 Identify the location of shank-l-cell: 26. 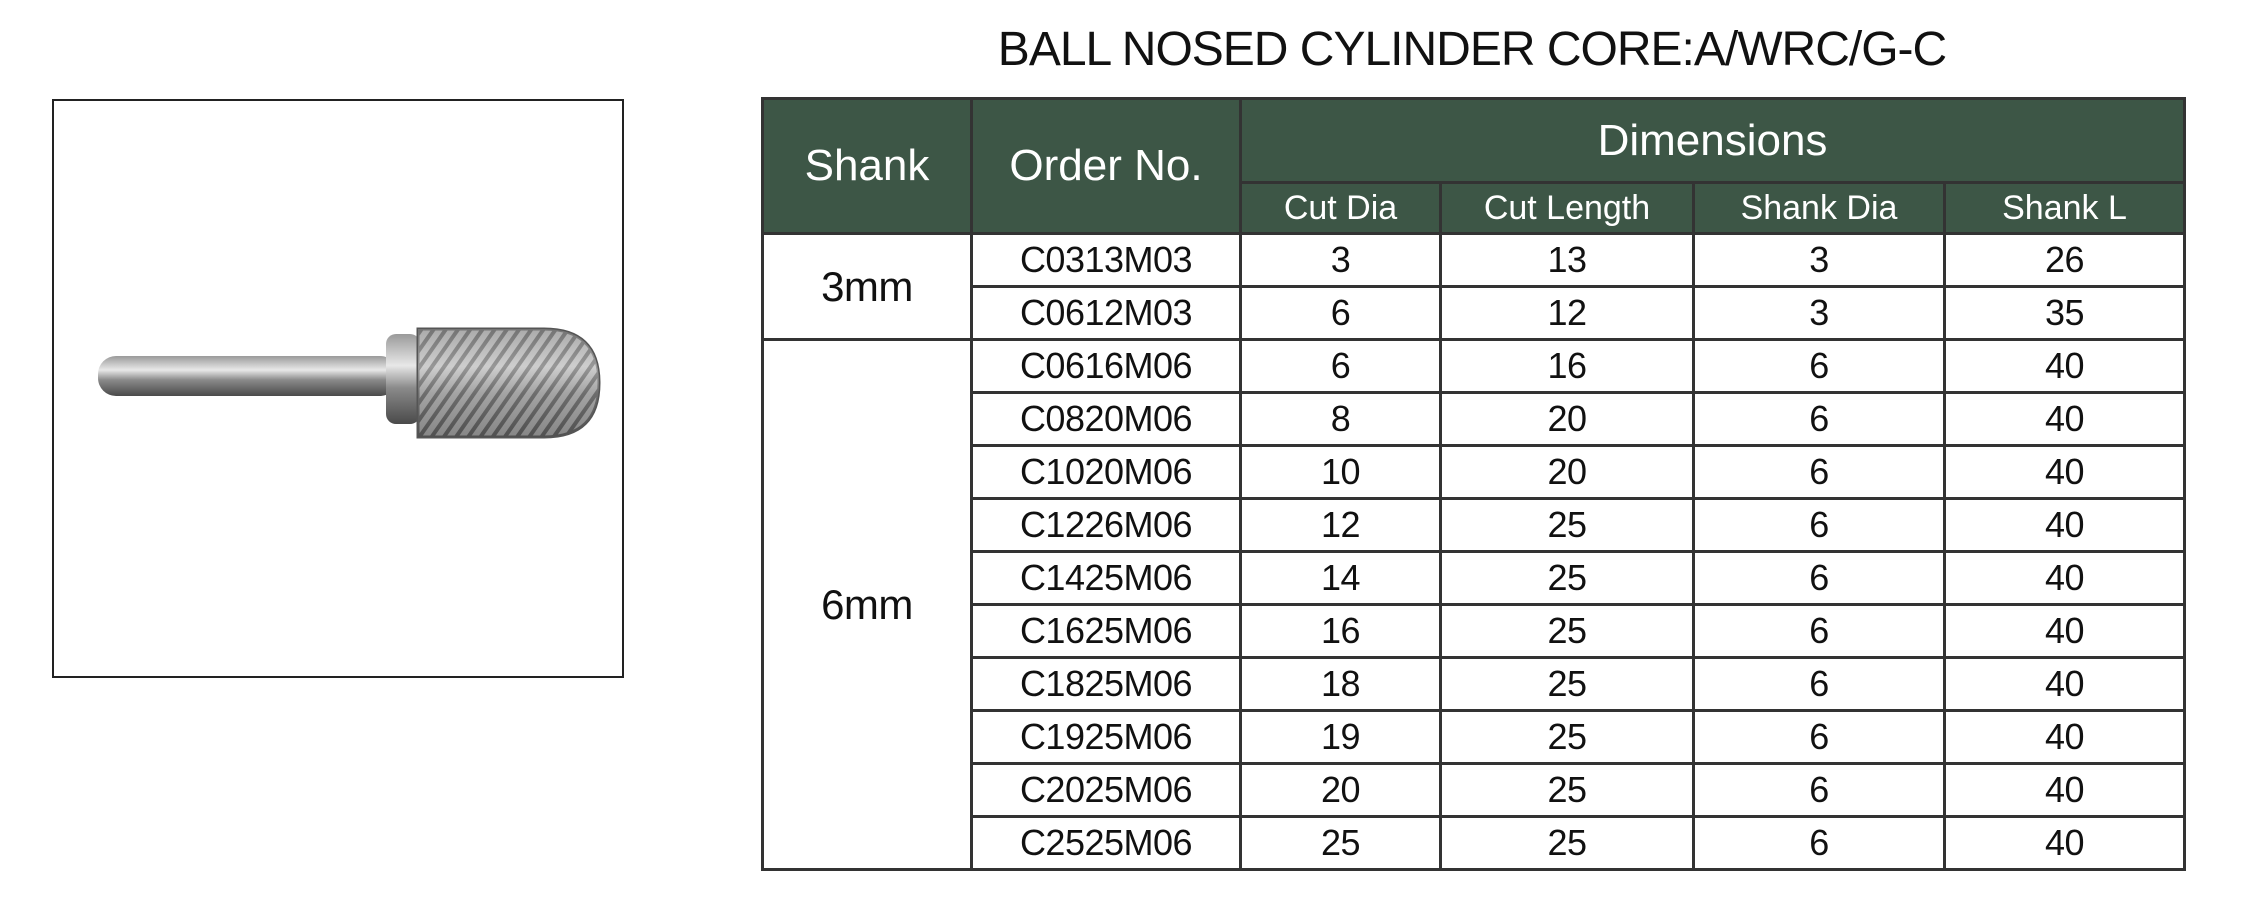
(2064, 260).